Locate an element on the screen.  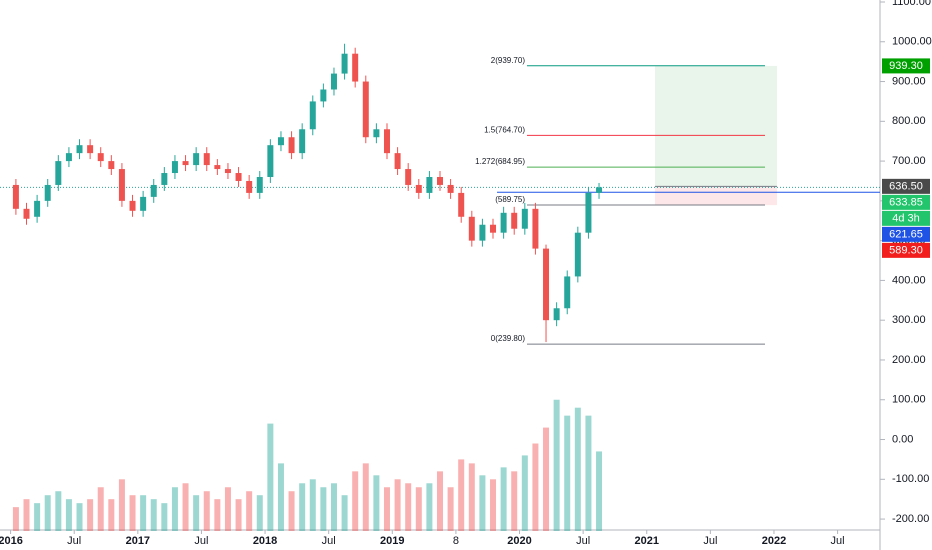
stop-zone is located at coordinates (716, 196).